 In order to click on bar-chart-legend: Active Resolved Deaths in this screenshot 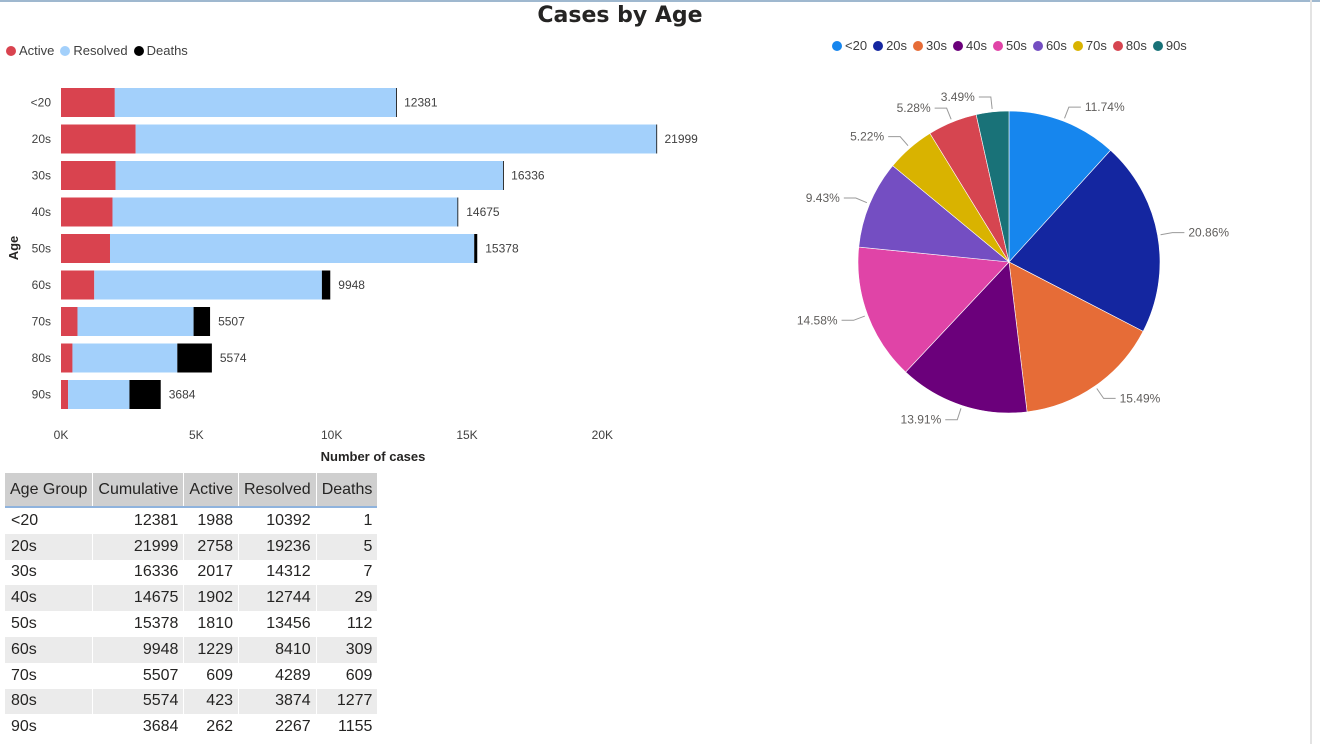, I will do `click(100, 50)`.